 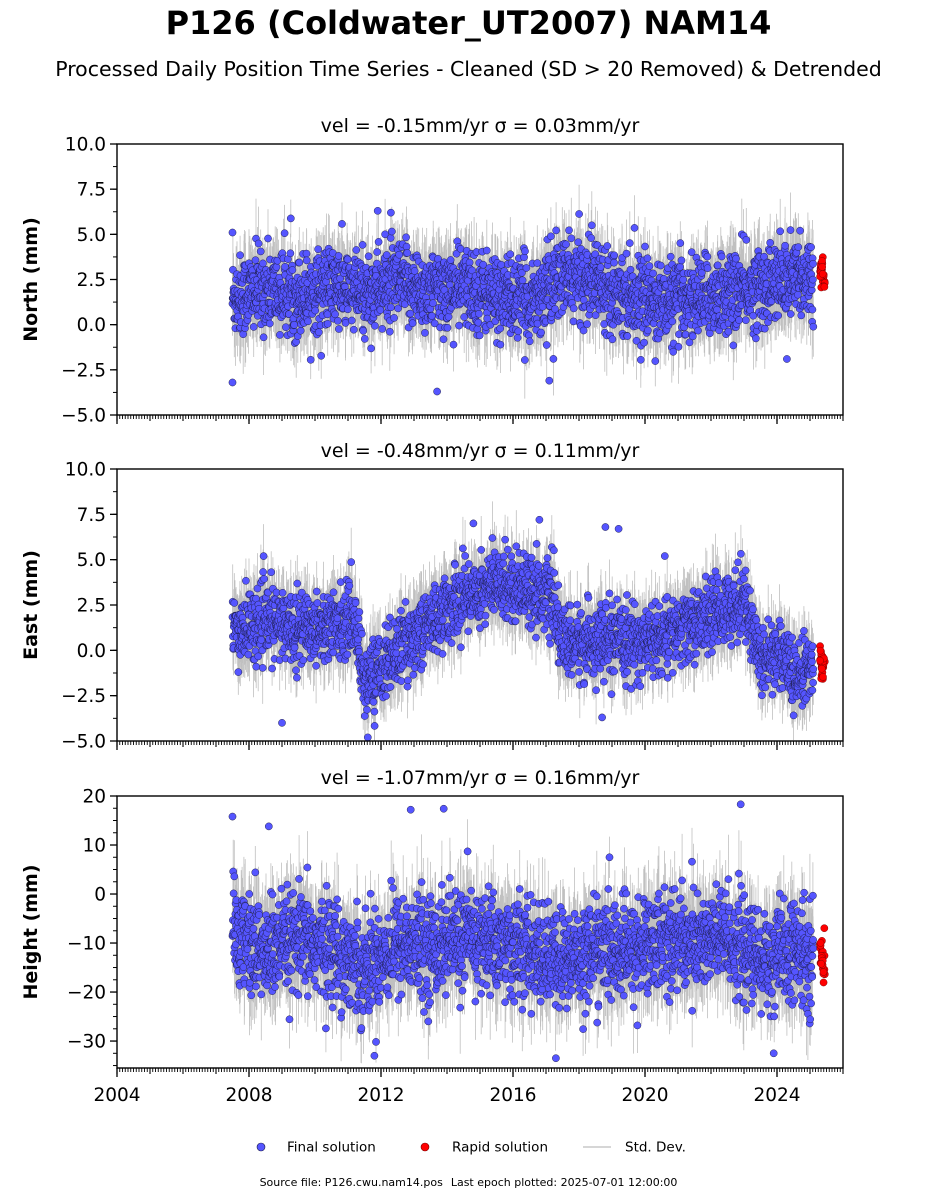 I want to click on y-axis-label: North (mm), so click(x=31, y=279).